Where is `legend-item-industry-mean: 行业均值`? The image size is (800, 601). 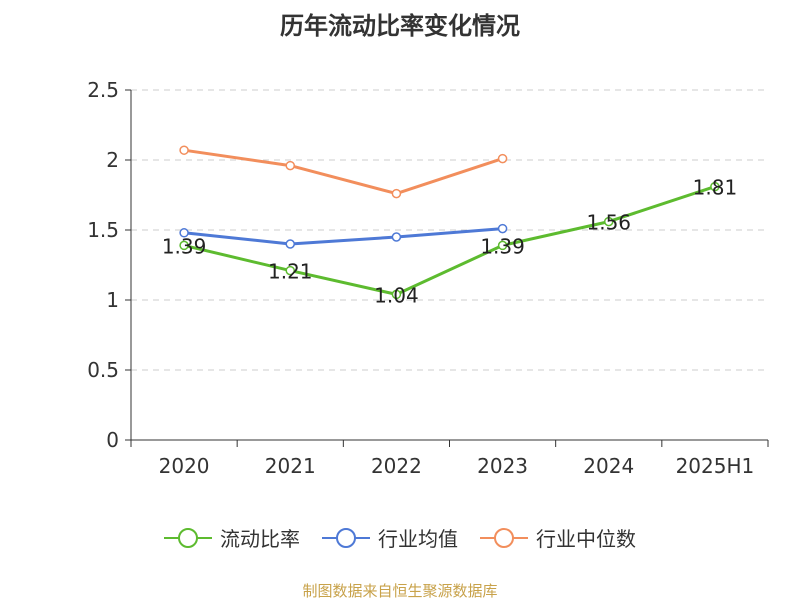
legend-item-industry-mean: 行业均值 is located at coordinates (390, 537).